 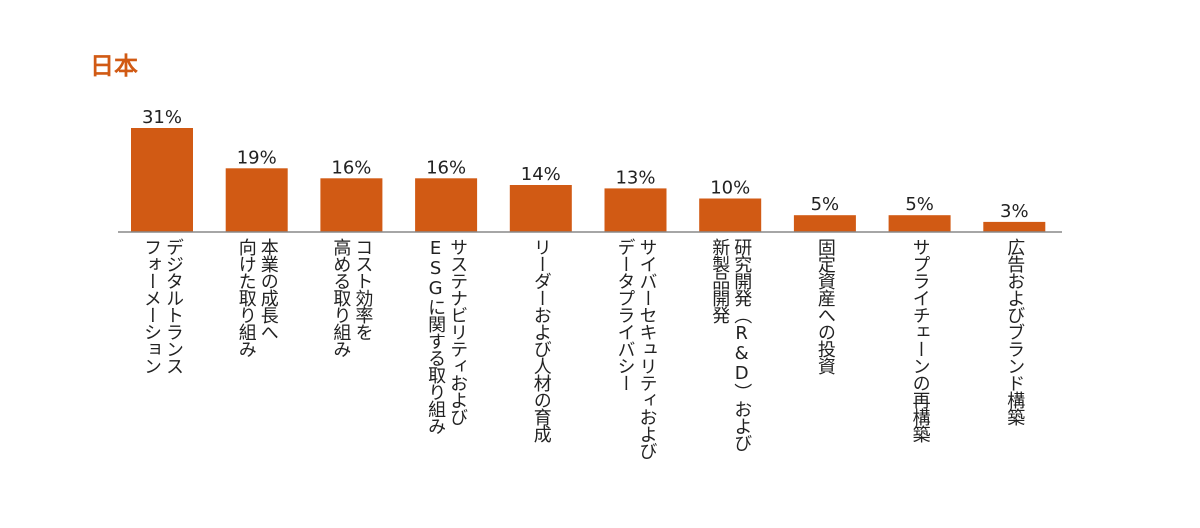 I want to click on value-label-6: 13%, so click(x=635, y=177).